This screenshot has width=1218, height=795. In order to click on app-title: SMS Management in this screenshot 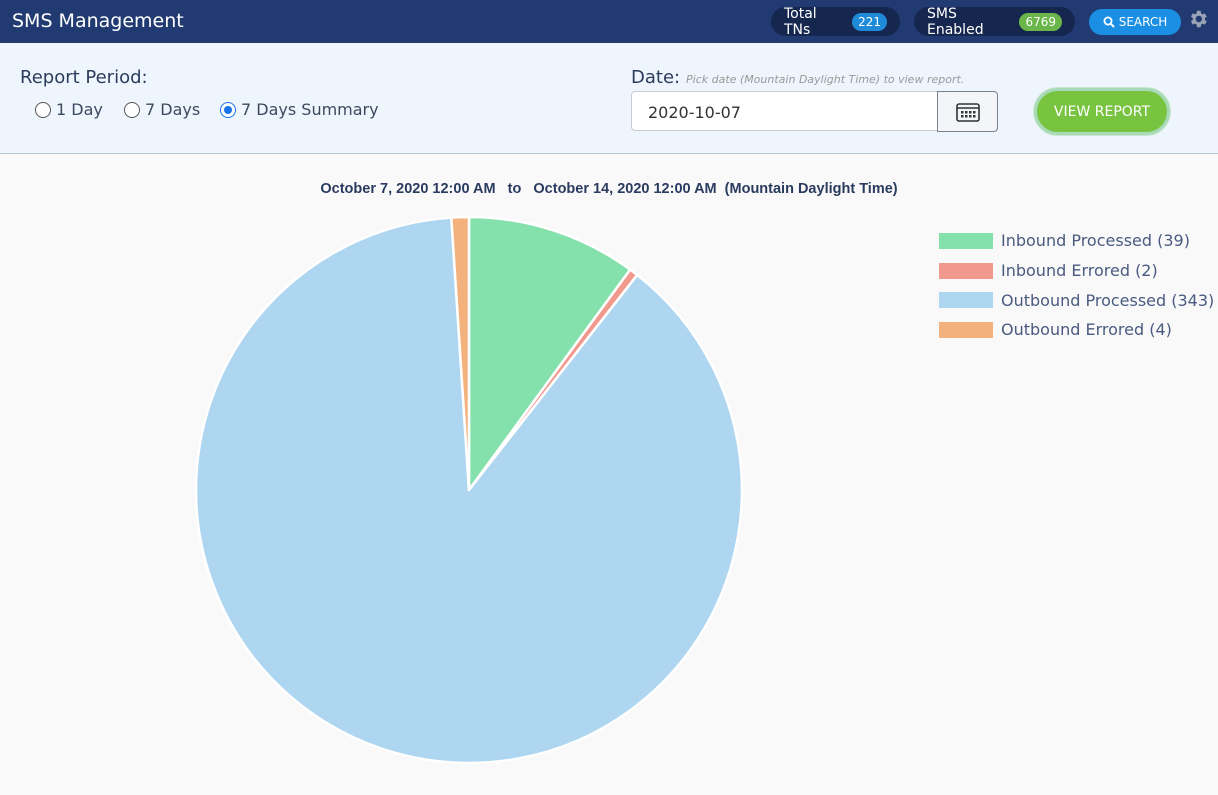, I will do `click(98, 21)`.